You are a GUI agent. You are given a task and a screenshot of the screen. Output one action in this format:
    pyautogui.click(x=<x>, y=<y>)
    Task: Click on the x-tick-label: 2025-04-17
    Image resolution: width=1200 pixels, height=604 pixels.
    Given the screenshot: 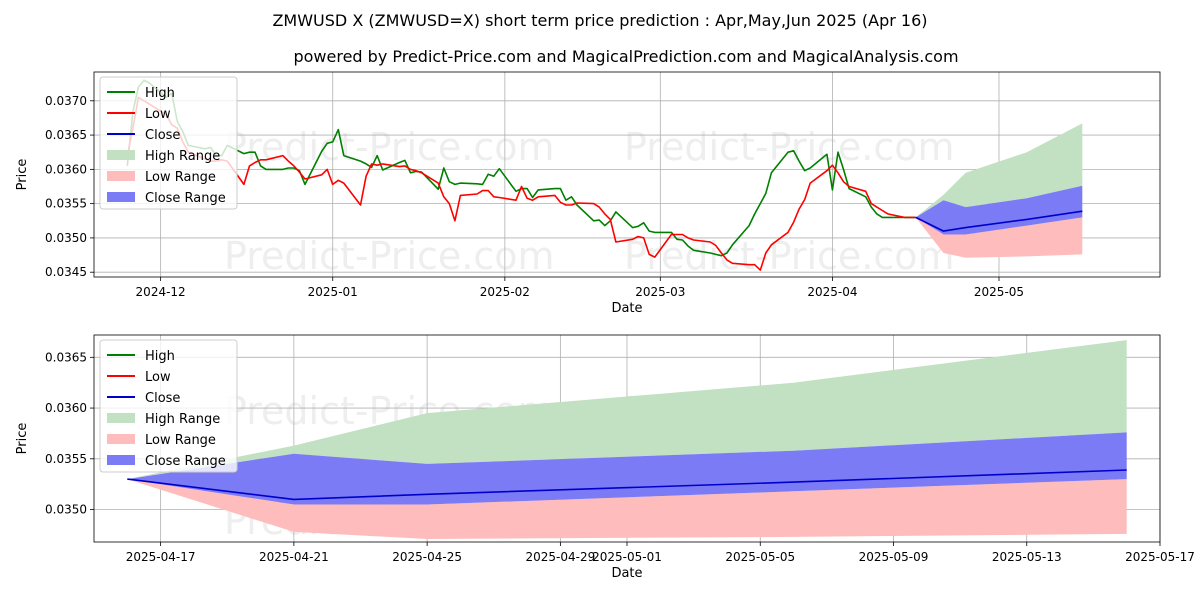 What is the action you would take?
    pyautogui.click(x=161, y=557)
    